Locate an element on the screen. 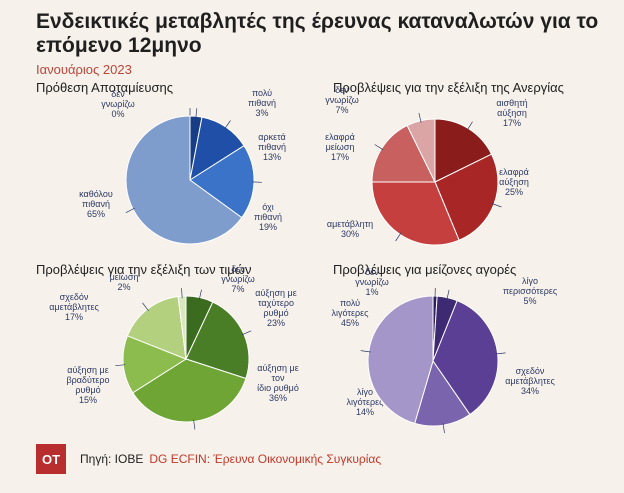 The image size is (624, 493). page-subtitle: Ιανουάριος 2023 is located at coordinates (84, 69).